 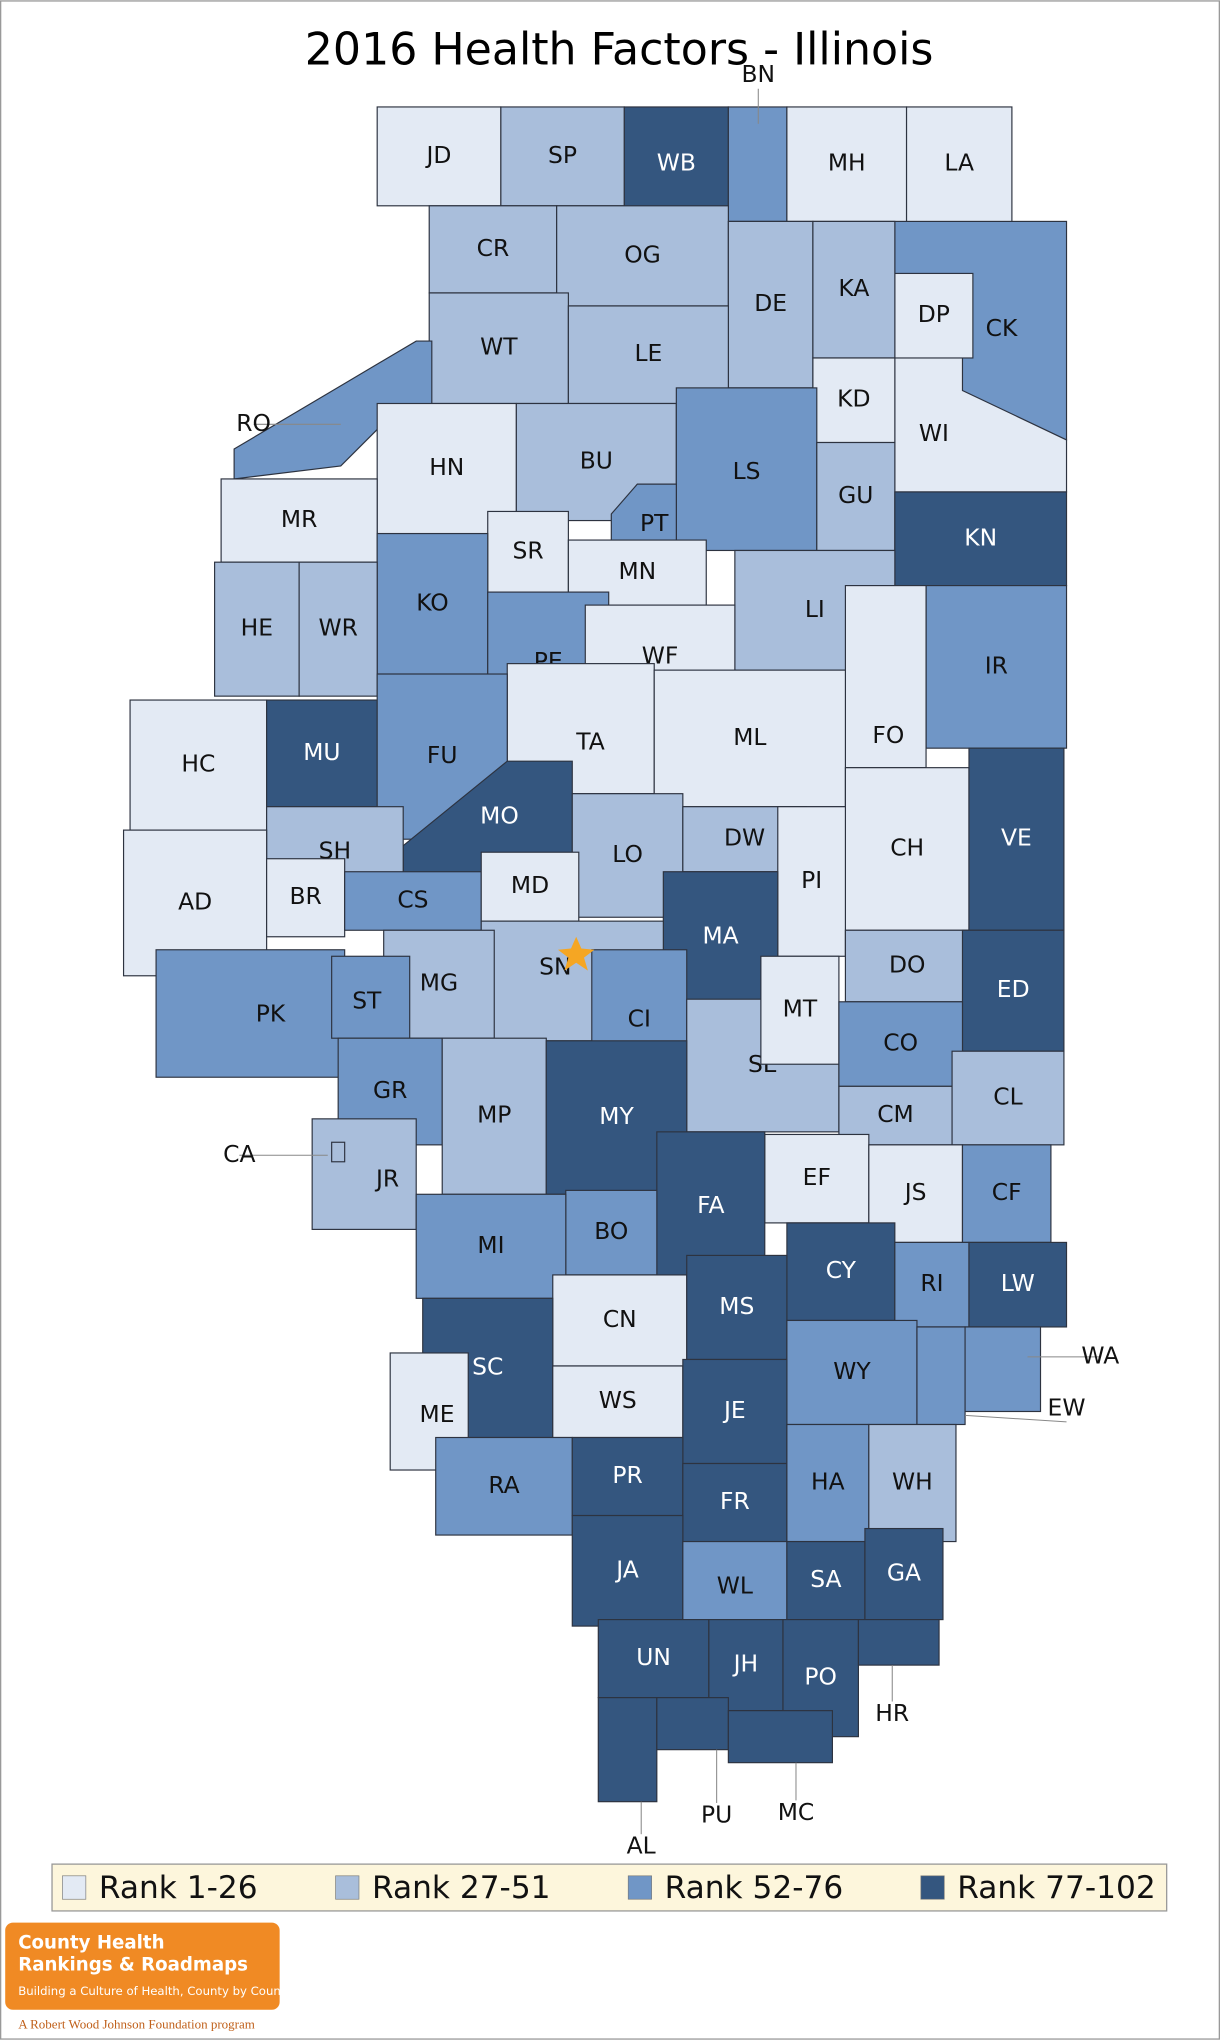 I want to click on county-label: BO, so click(x=611, y=1231).